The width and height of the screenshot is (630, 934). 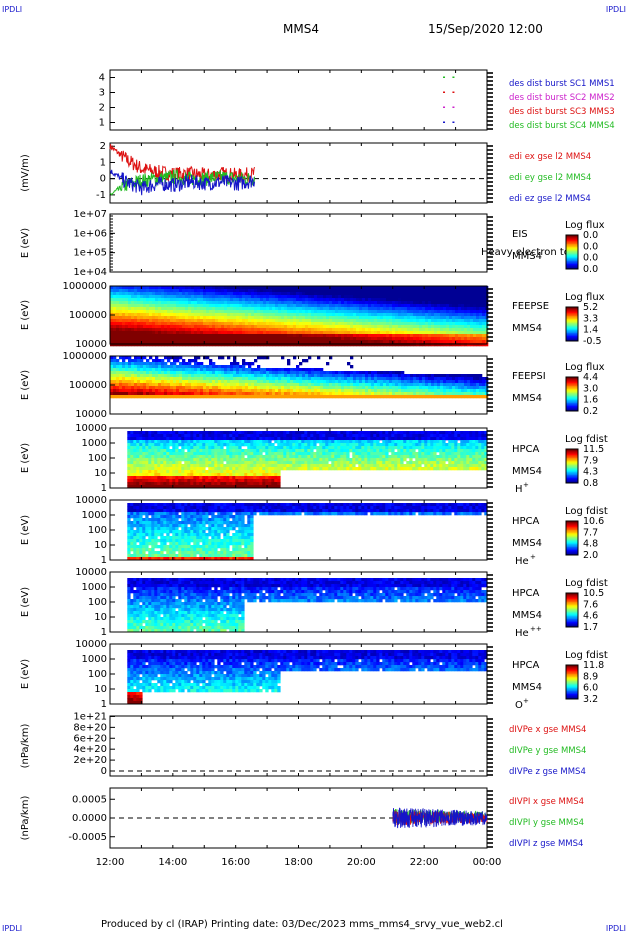 I want to click on feepsi-ytick-label: 1000000, so click(x=84, y=356).